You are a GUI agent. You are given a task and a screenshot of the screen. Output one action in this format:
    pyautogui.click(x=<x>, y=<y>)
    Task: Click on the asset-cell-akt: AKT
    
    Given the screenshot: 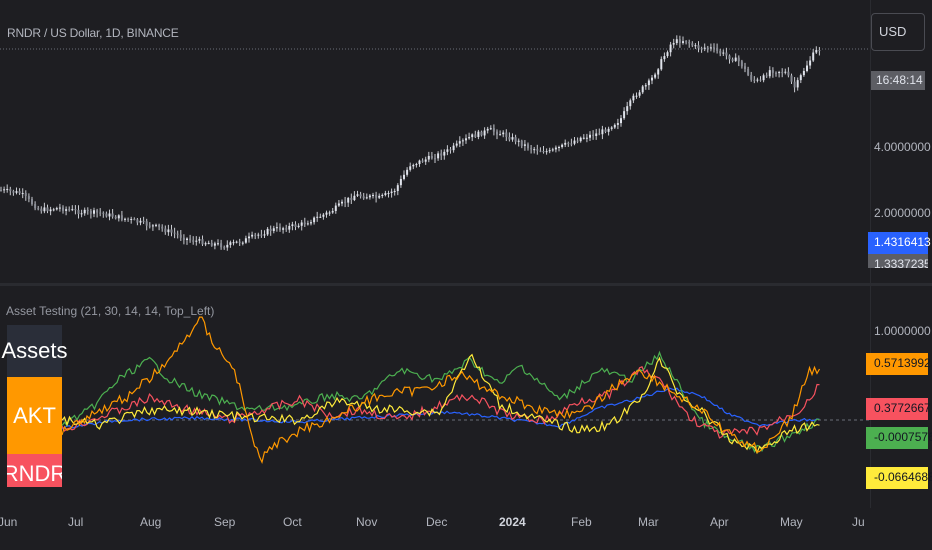 What is the action you would take?
    pyautogui.click(x=34, y=415)
    